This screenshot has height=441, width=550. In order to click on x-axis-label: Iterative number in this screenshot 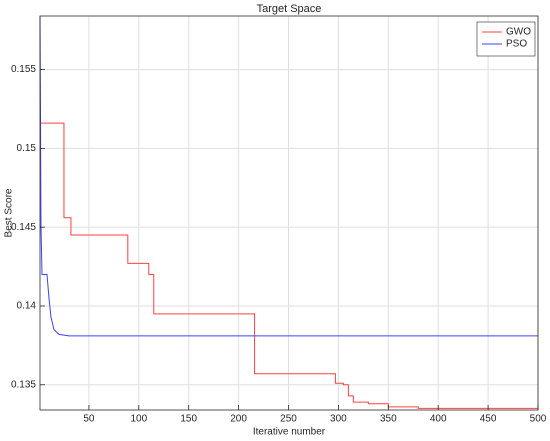, I will do `click(289, 432)`.